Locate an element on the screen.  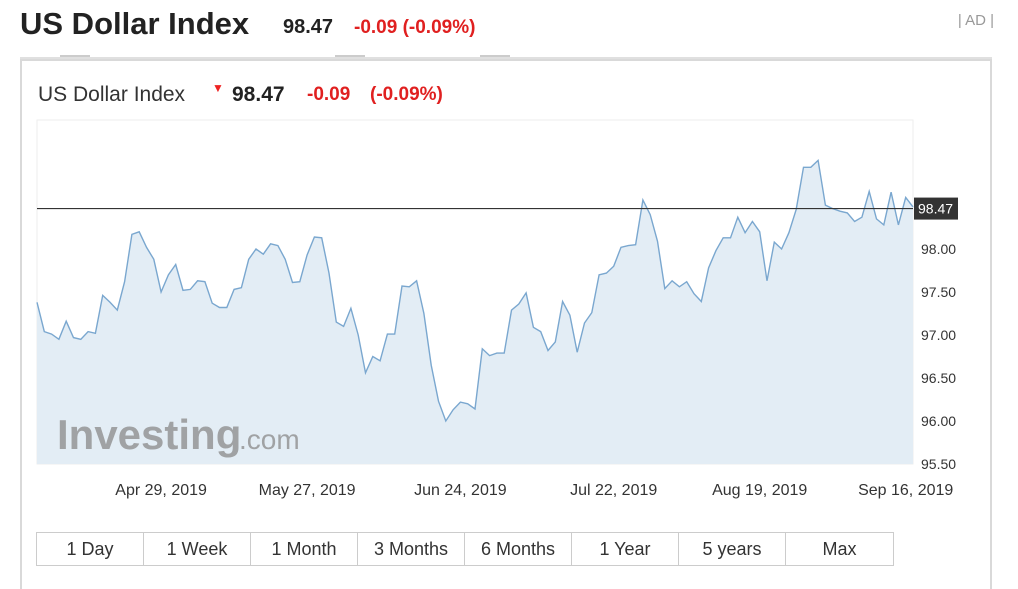
widget-instrument-name: US Dollar Index is located at coordinates (112, 94).